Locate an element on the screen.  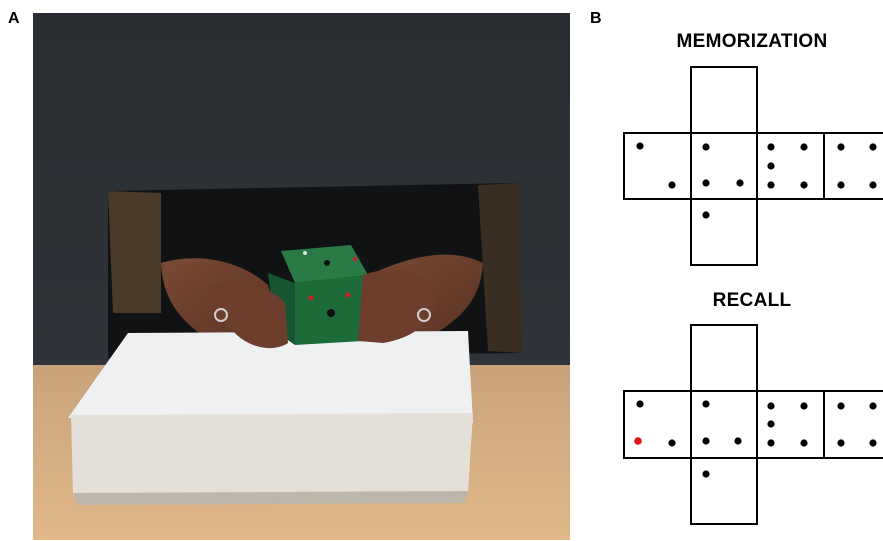
right-hand is located at coordinates (396, 306).